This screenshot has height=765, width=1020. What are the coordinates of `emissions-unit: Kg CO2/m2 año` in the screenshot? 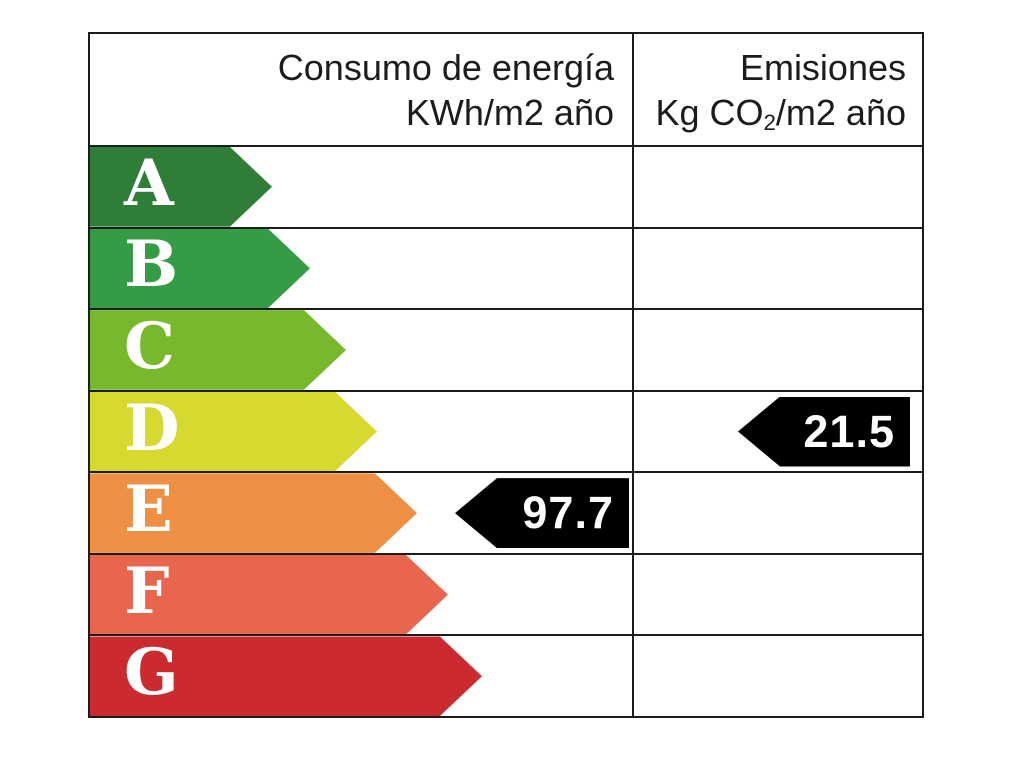 It's located at (769, 115).